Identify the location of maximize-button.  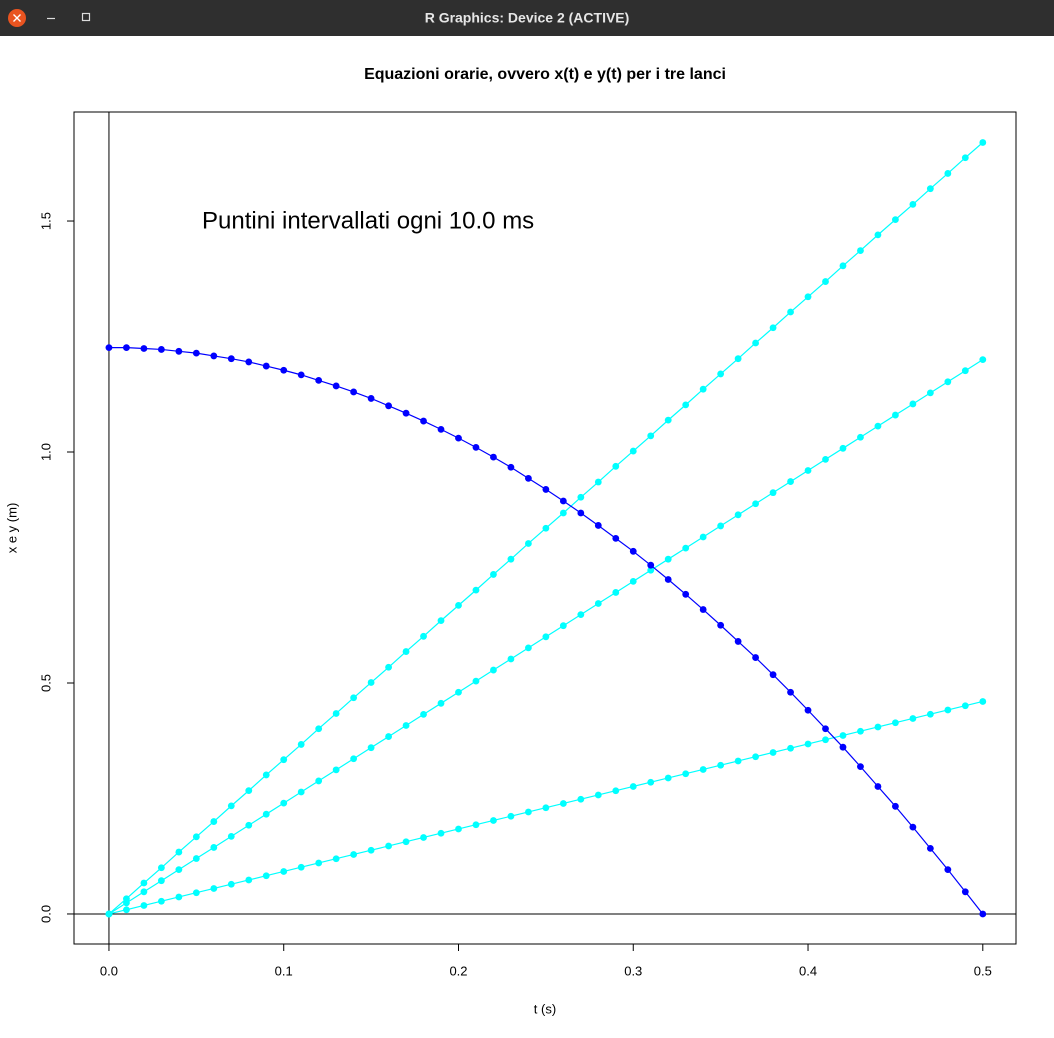
(86, 17).